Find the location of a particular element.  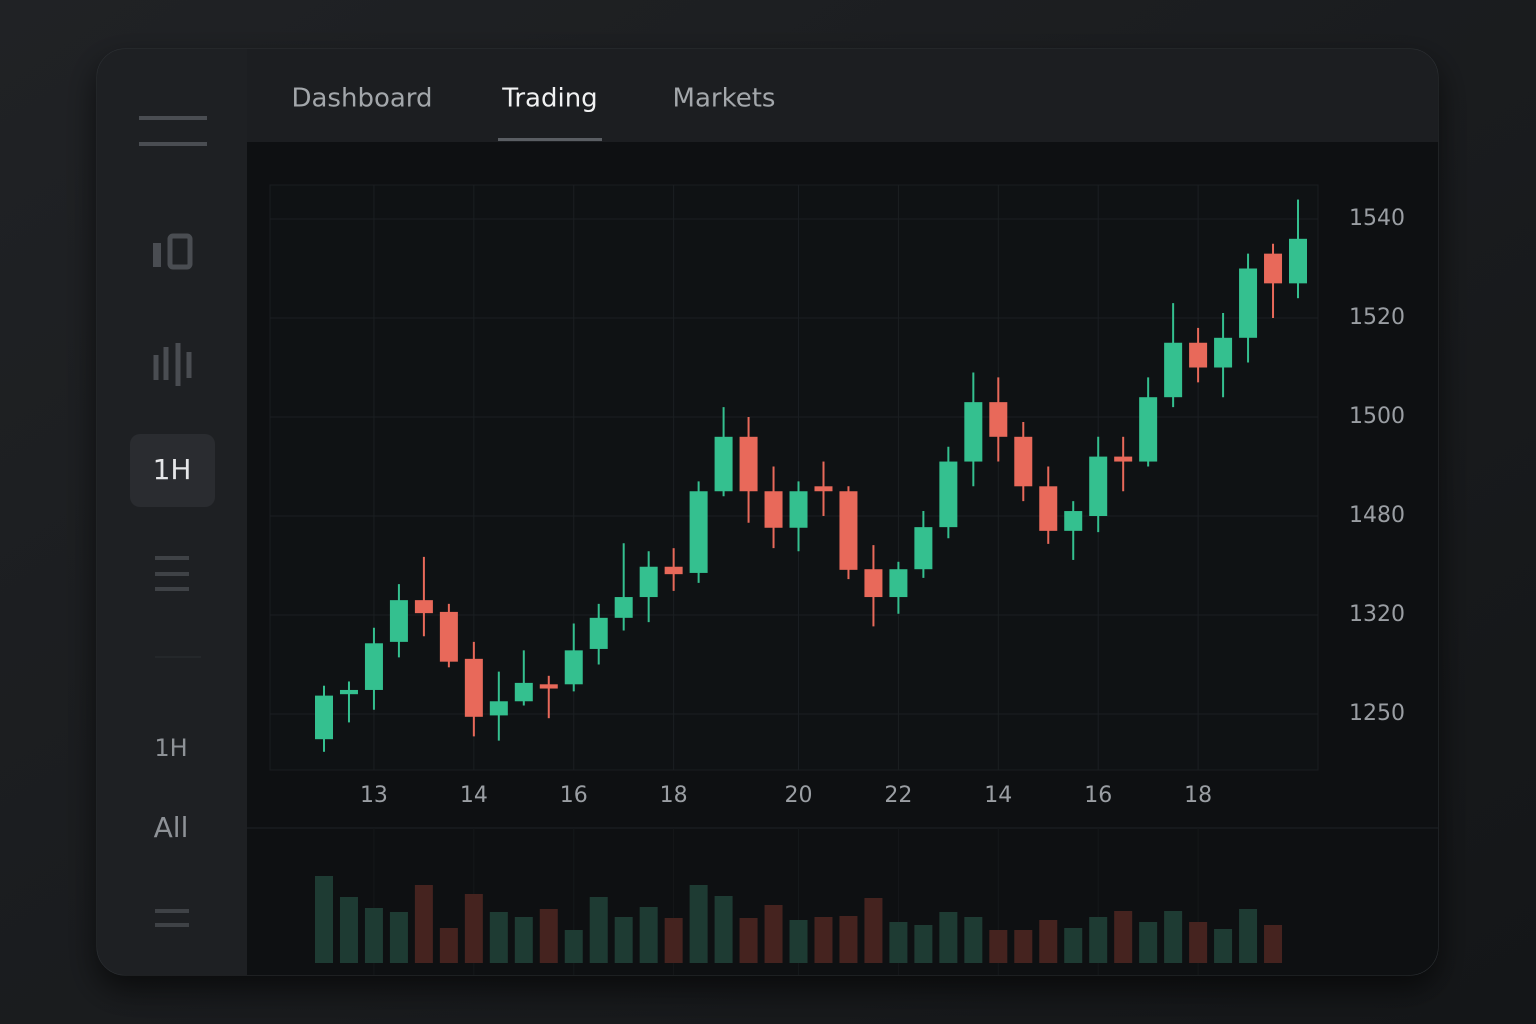

tab: Dashboard is located at coordinates (361, 99).